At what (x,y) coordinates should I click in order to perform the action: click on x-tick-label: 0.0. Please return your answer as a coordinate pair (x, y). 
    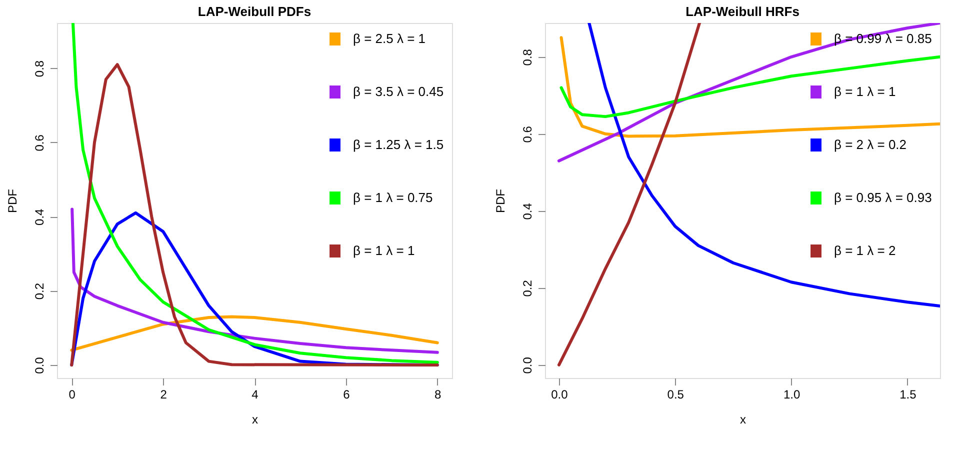
    Looking at the image, I should click on (559, 395).